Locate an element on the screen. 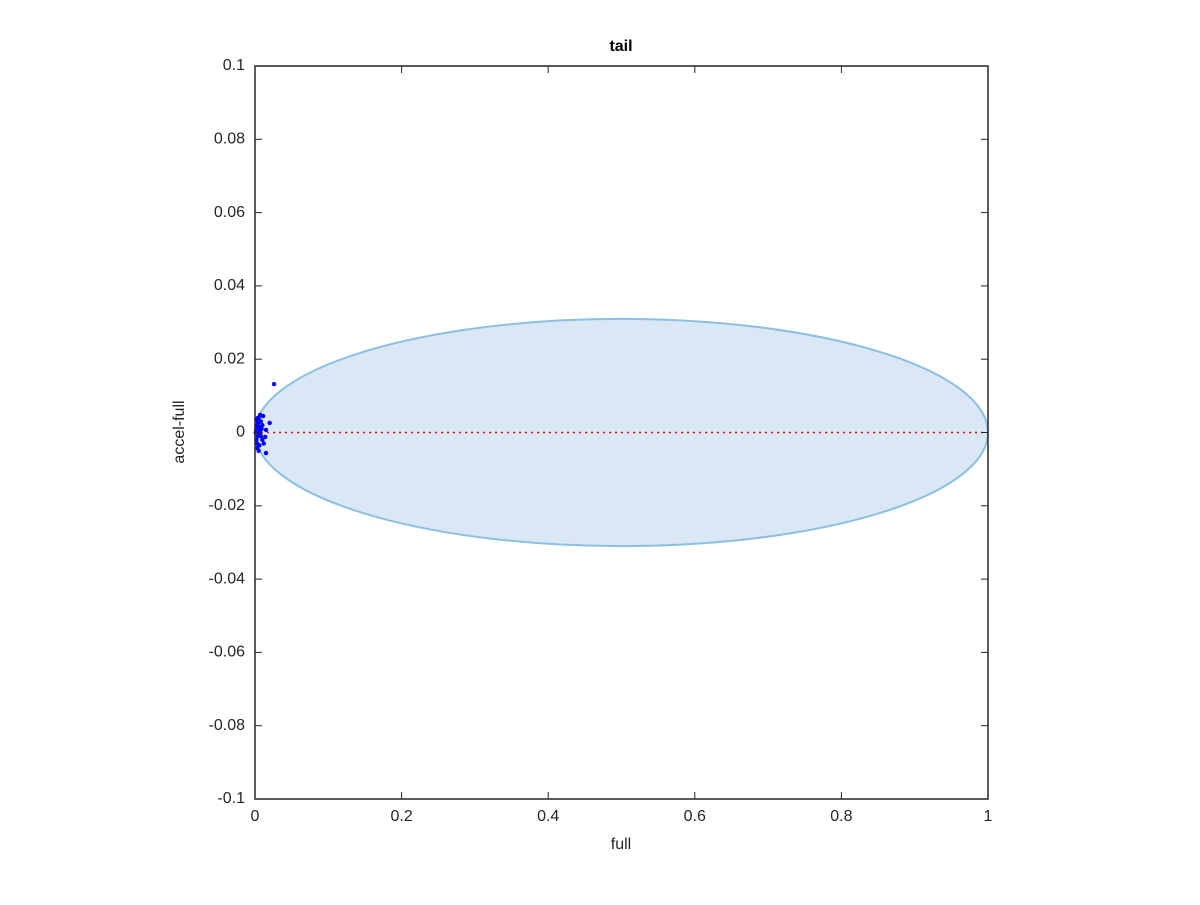 Image resolution: width=1200 pixels, height=905 pixels. y-tick-label: -0.04 is located at coordinates (227, 578).